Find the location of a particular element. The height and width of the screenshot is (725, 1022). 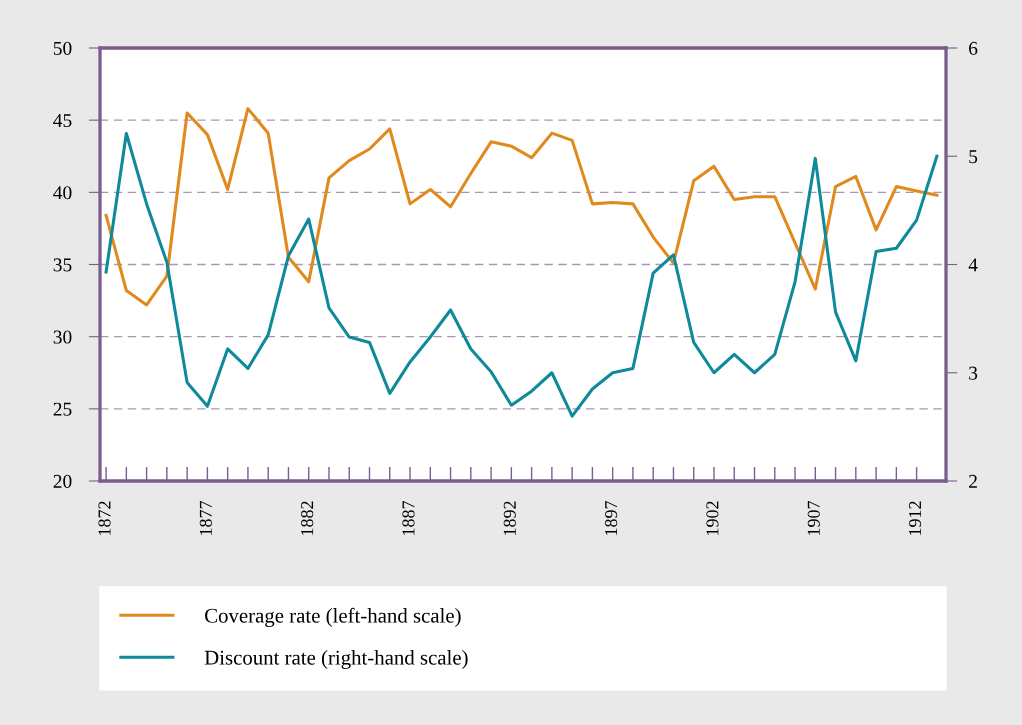

x-tick-label: 1872 is located at coordinates (104, 518).